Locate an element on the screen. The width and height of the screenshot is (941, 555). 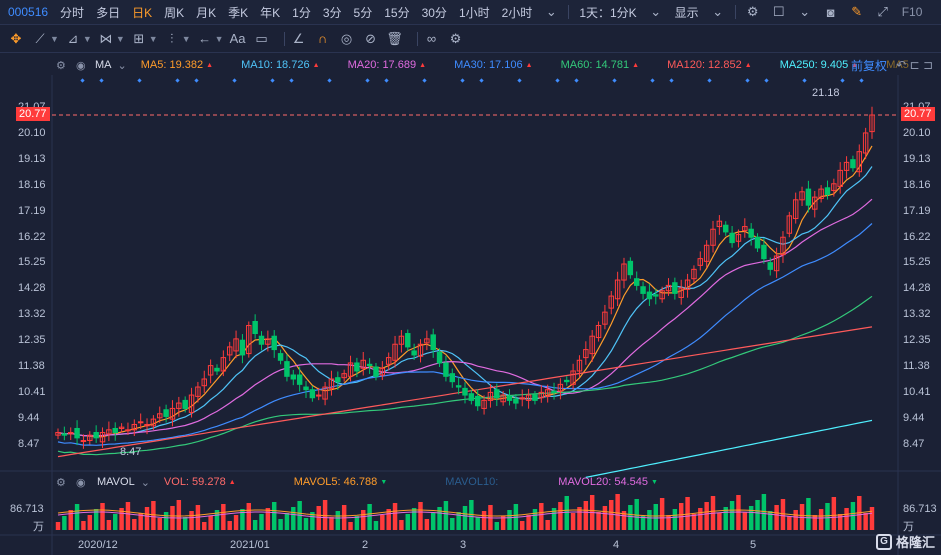
volume-axis-top: 86.713 is located at coordinates (920, 509).